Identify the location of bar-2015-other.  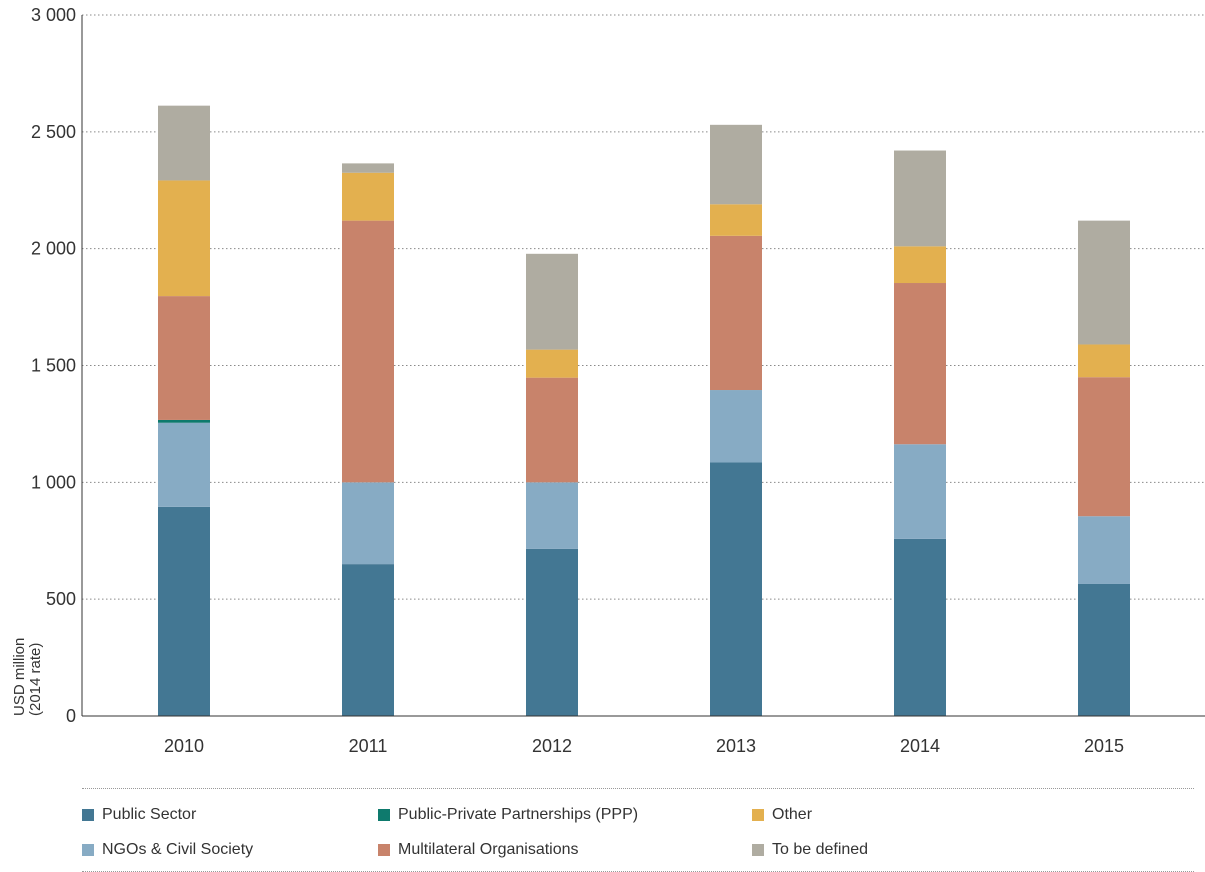
(1104, 361).